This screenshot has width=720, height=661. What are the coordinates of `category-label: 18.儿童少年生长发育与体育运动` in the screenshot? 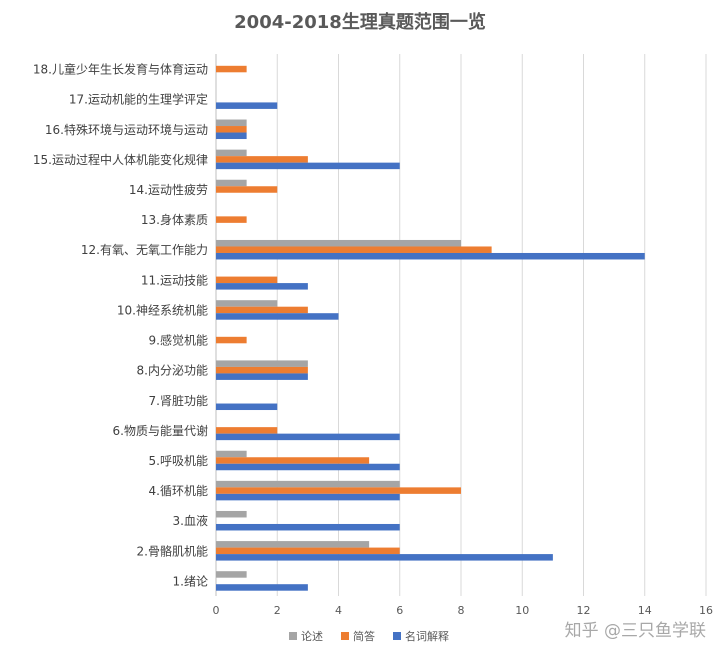 It's located at (120, 69).